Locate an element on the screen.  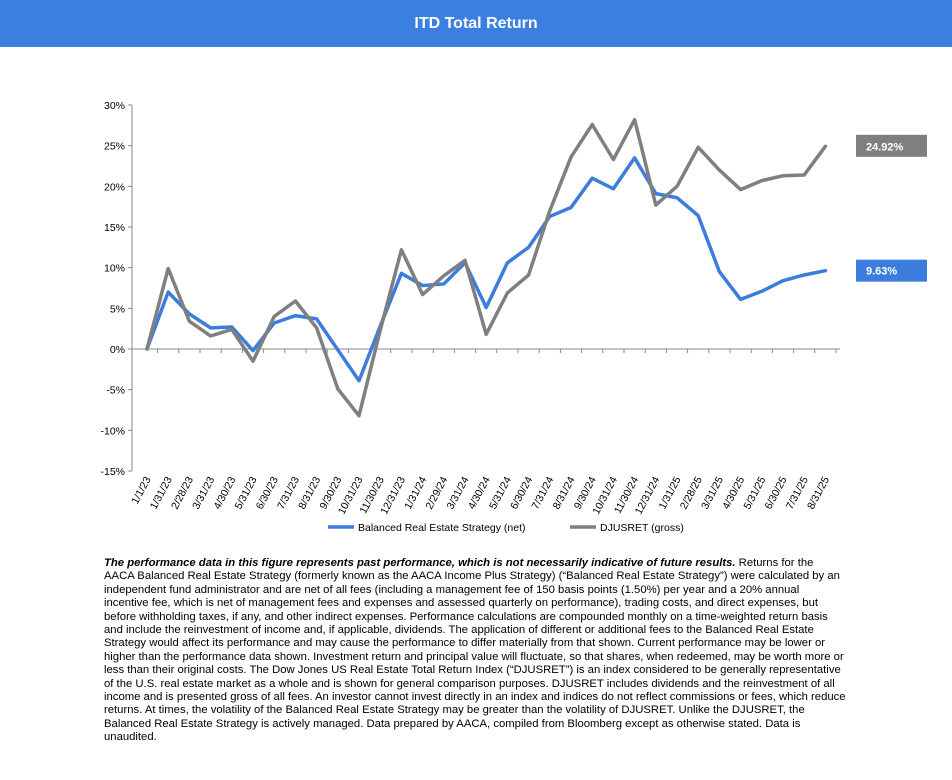
y-tick-label: 20% is located at coordinates (114, 187).